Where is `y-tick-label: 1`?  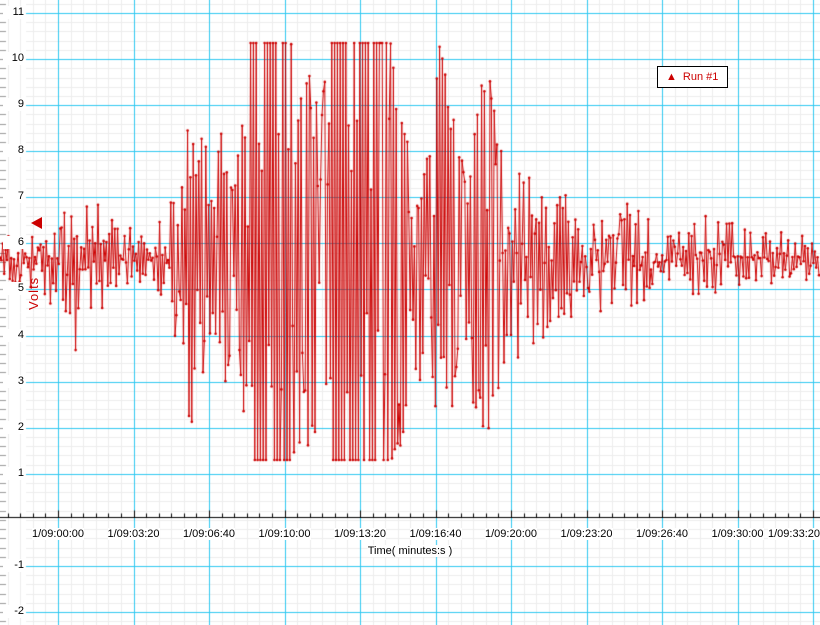
y-tick-label: 1 is located at coordinates (14, 473).